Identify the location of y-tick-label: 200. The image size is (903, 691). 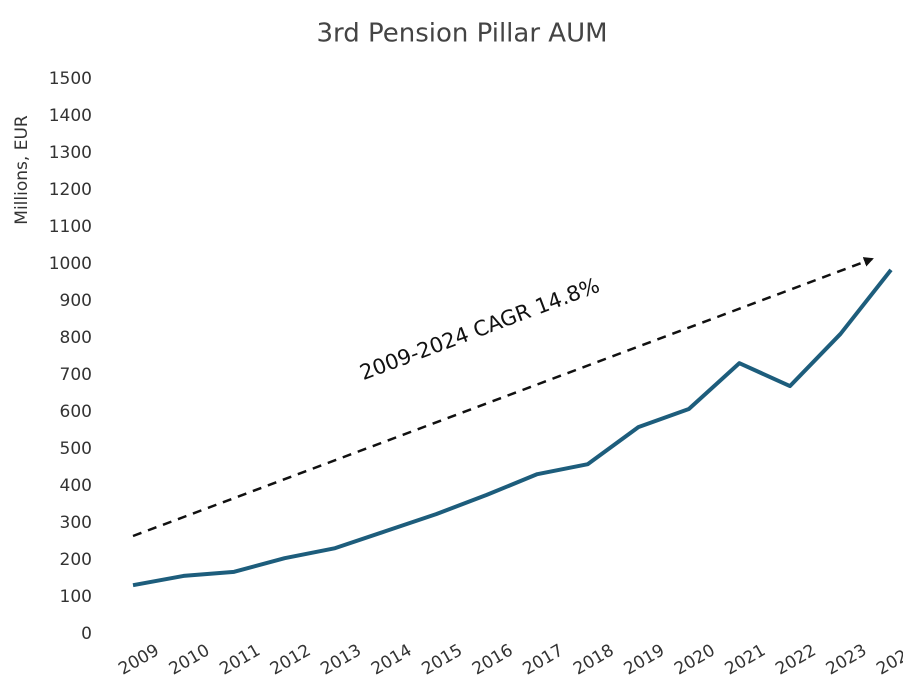
(76, 560).